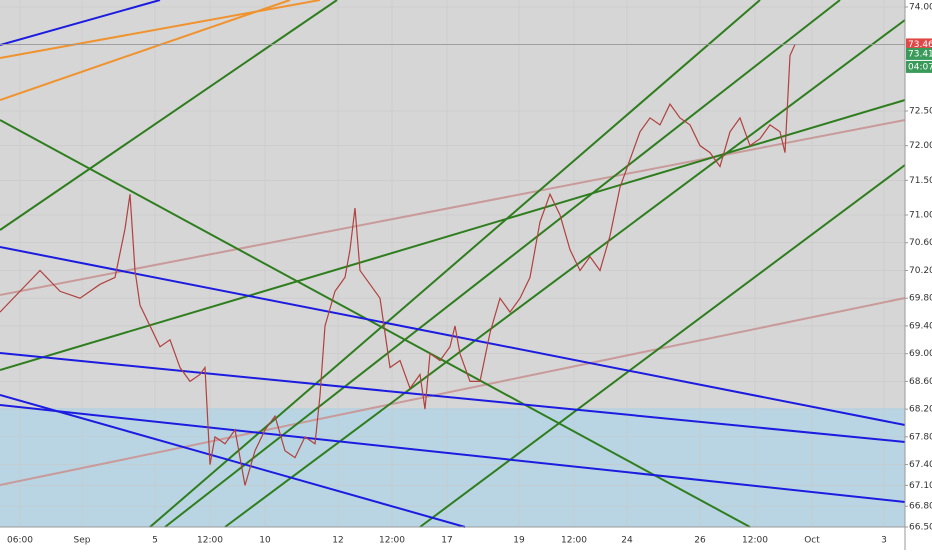 The width and height of the screenshot is (932, 554). Describe the element at coordinates (82, 541) in the screenshot. I see `x-tick-label: Sep` at that location.